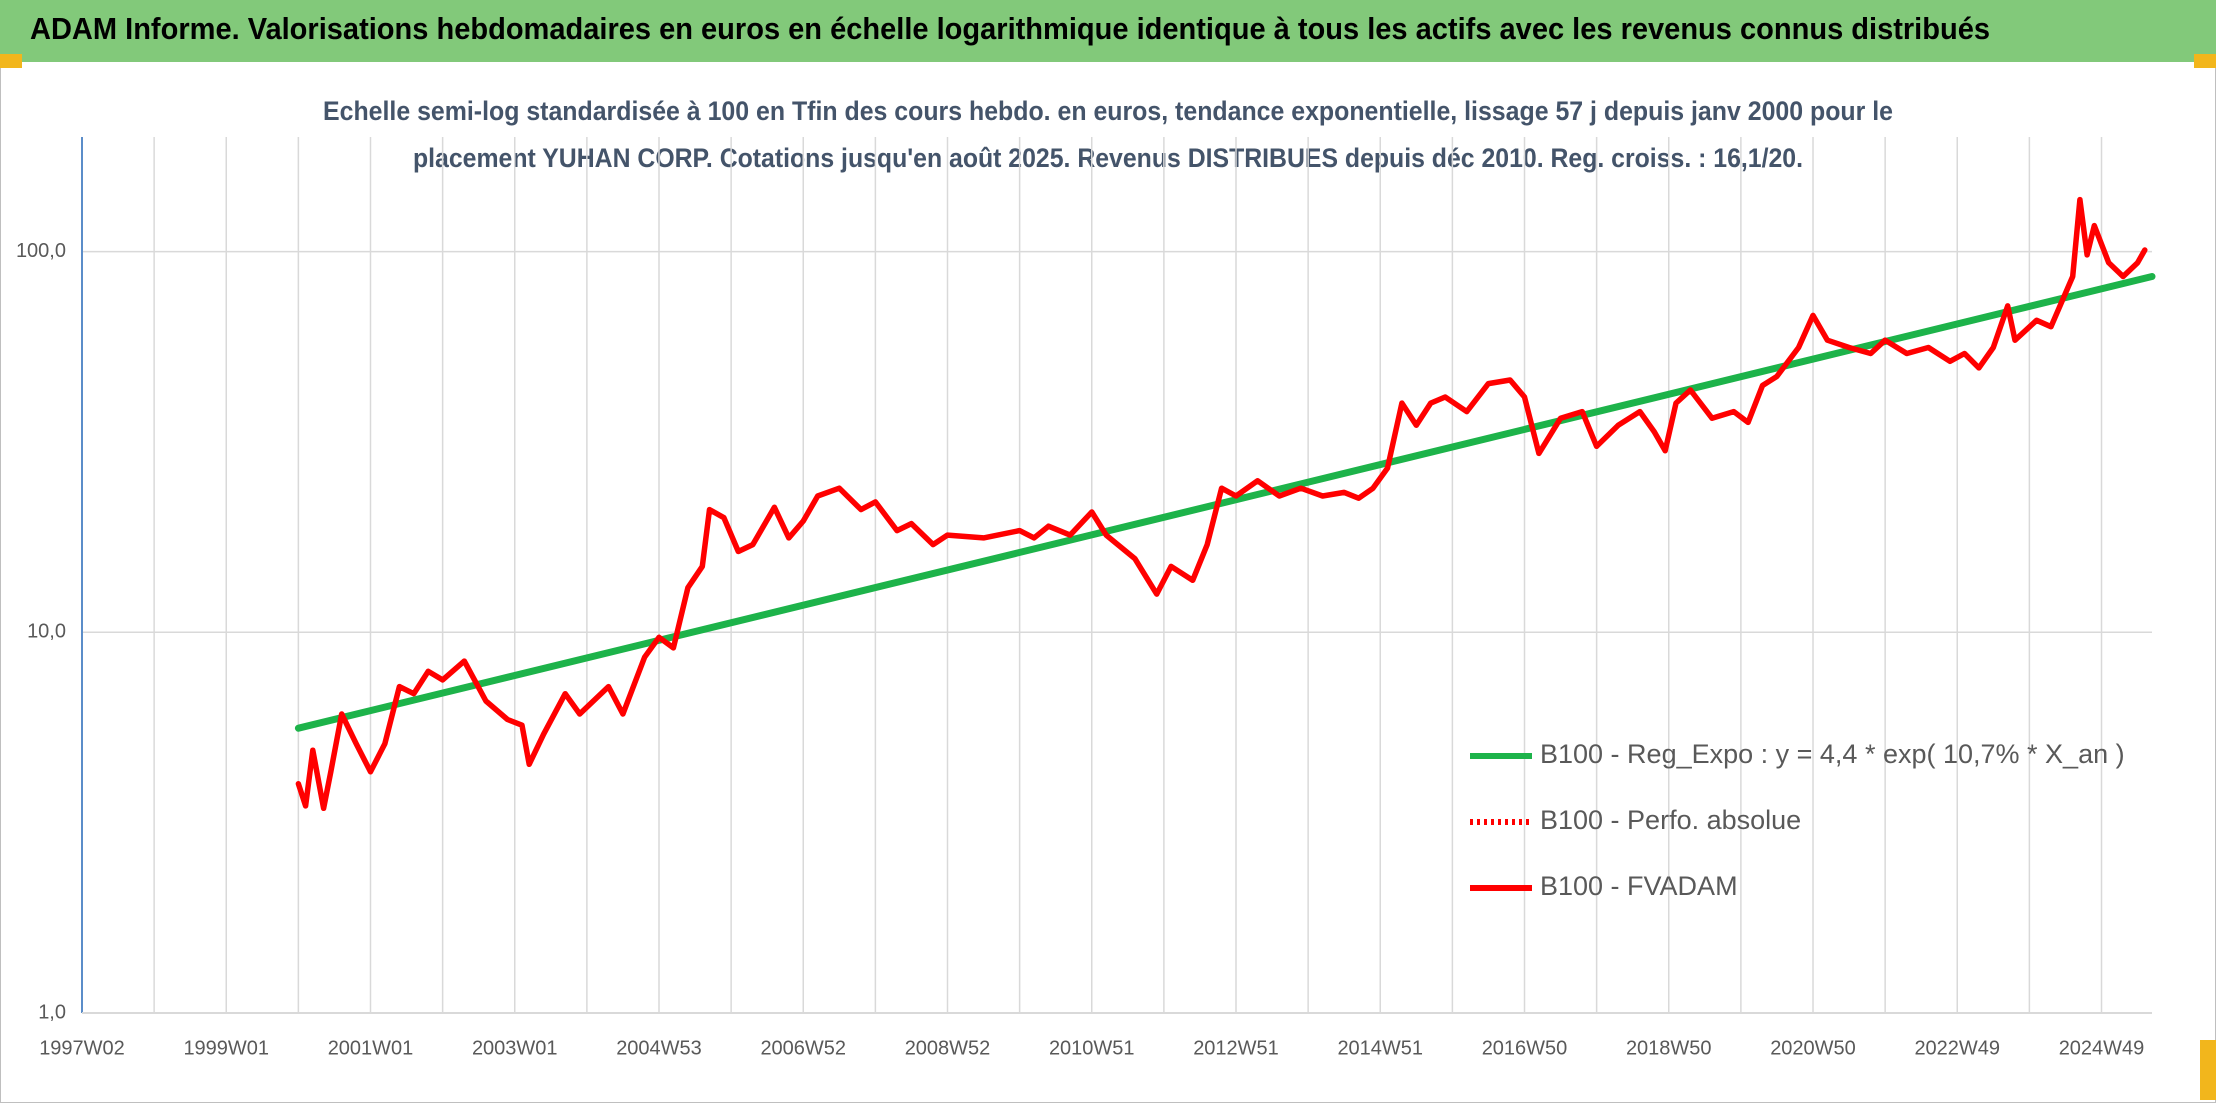 This screenshot has height=1103, width=2216. Describe the element at coordinates (46, 632) in the screenshot. I see `y-tick-label: 10,0` at that location.